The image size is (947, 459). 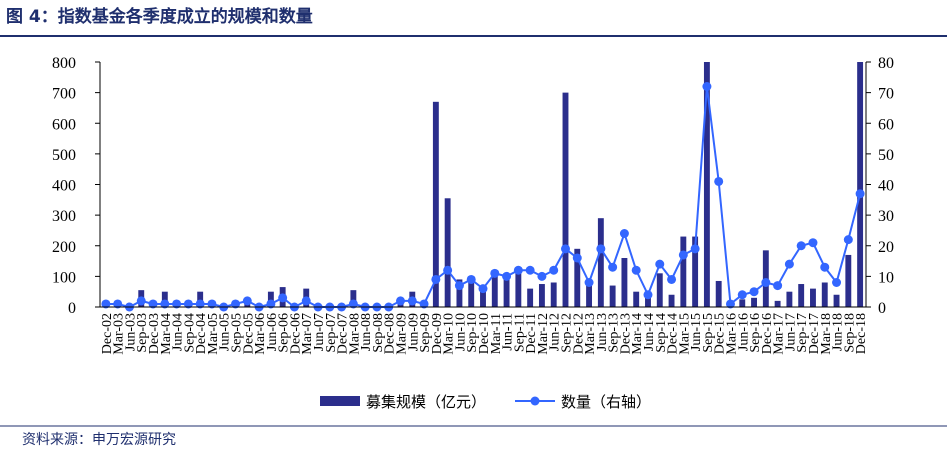 I want to click on x-tick-label: Mar-15, so click(x=684, y=334).